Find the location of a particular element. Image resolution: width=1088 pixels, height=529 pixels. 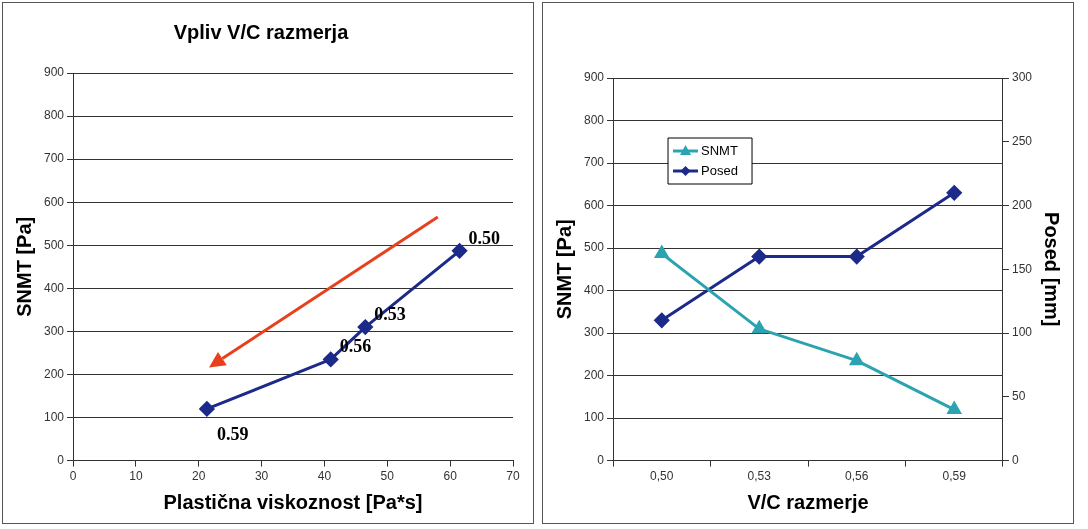

x-tick-label: 10 is located at coordinates (136, 476).